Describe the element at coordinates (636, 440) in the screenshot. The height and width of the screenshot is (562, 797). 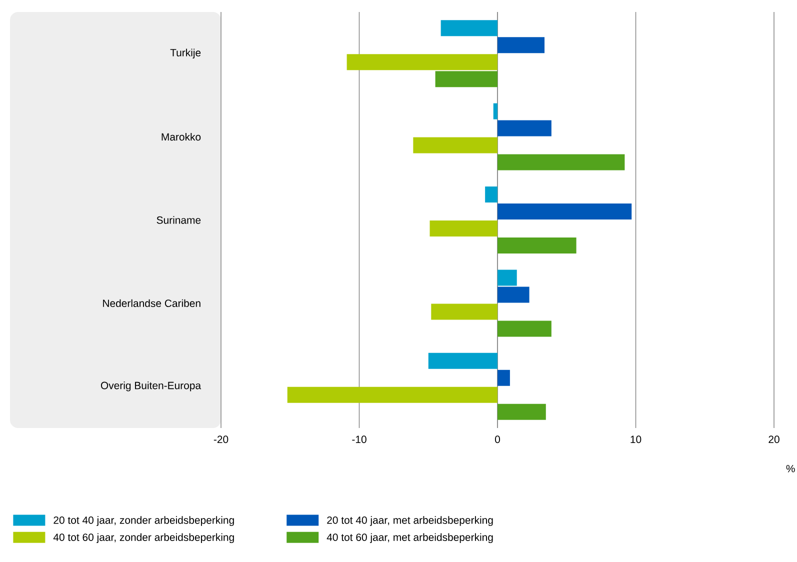
I see `x-tick-label: 10` at that location.